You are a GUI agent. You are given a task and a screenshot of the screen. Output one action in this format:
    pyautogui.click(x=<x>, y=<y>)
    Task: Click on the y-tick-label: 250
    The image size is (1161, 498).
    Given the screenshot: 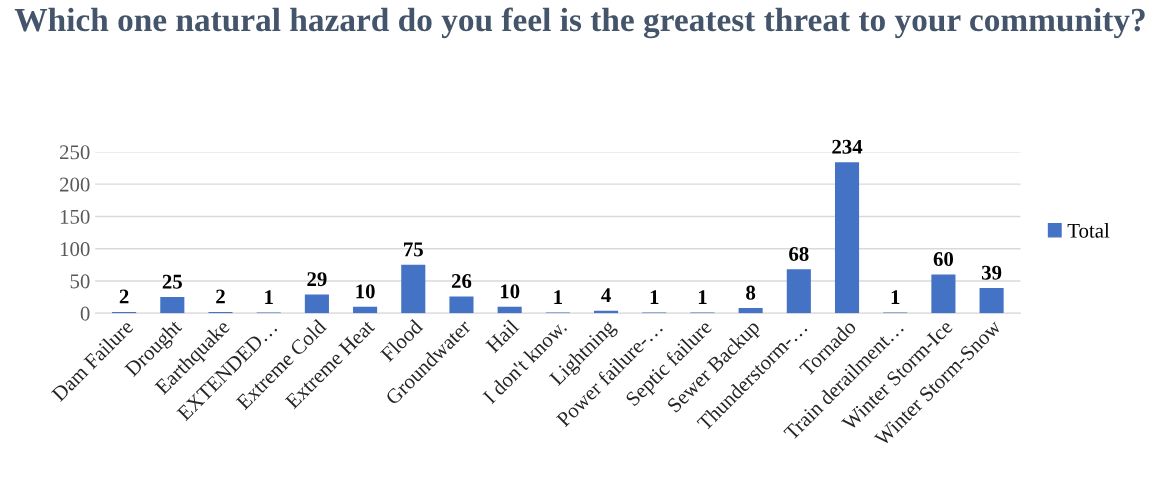 What is the action you would take?
    pyautogui.click(x=75, y=152)
    